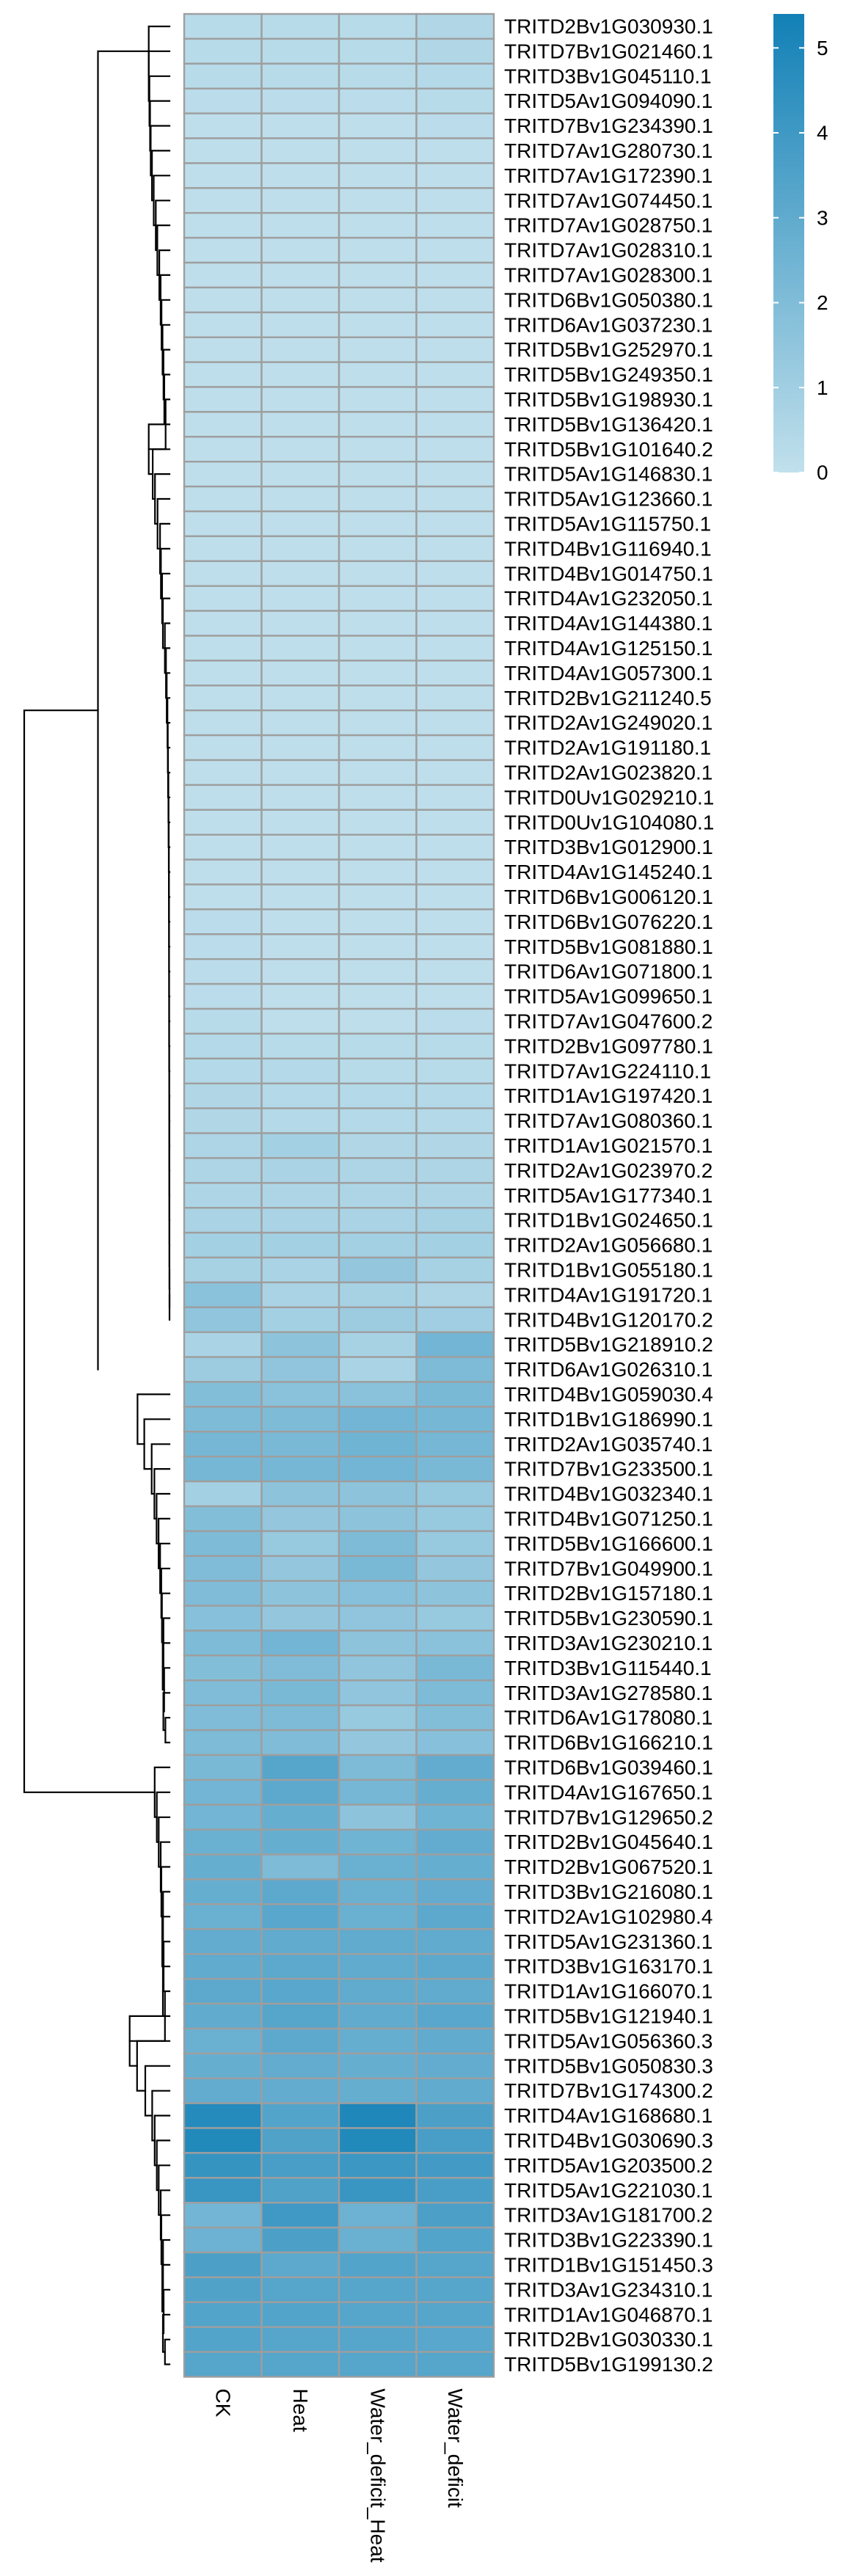 Image resolution: width=860 pixels, height=2576 pixels. What do you see at coordinates (608, 375) in the screenshot?
I see `row-label: TRITD5Bv1G249350.1` at bounding box center [608, 375].